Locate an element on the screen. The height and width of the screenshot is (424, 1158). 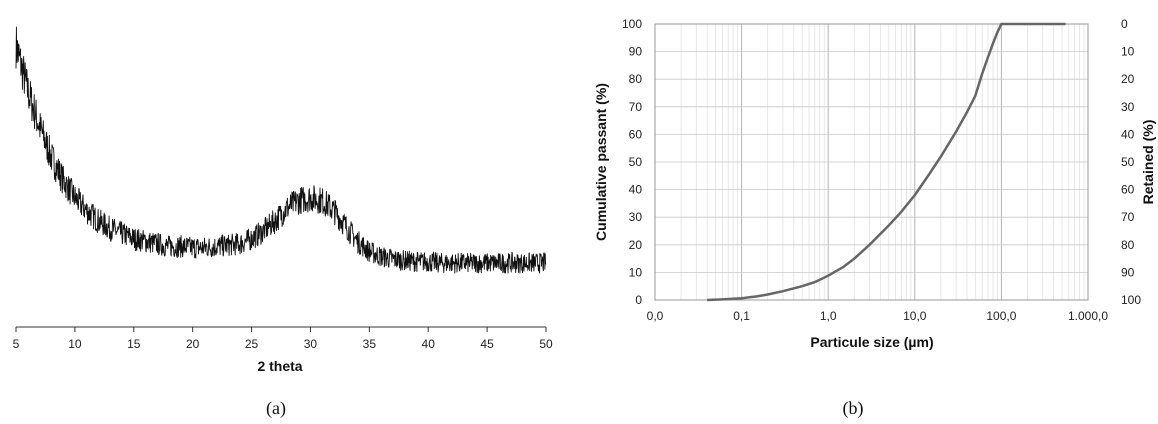
x-tick-label: 1.000,0 is located at coordinates (1088, 316).